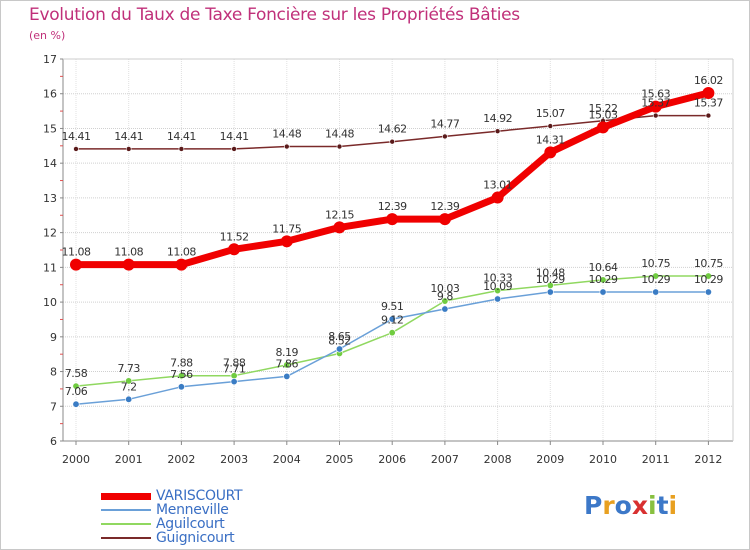 This screenshot has width=750, height=550. I want to click on data-label-guignicourt-2011: 15.37, so click(655, 103).